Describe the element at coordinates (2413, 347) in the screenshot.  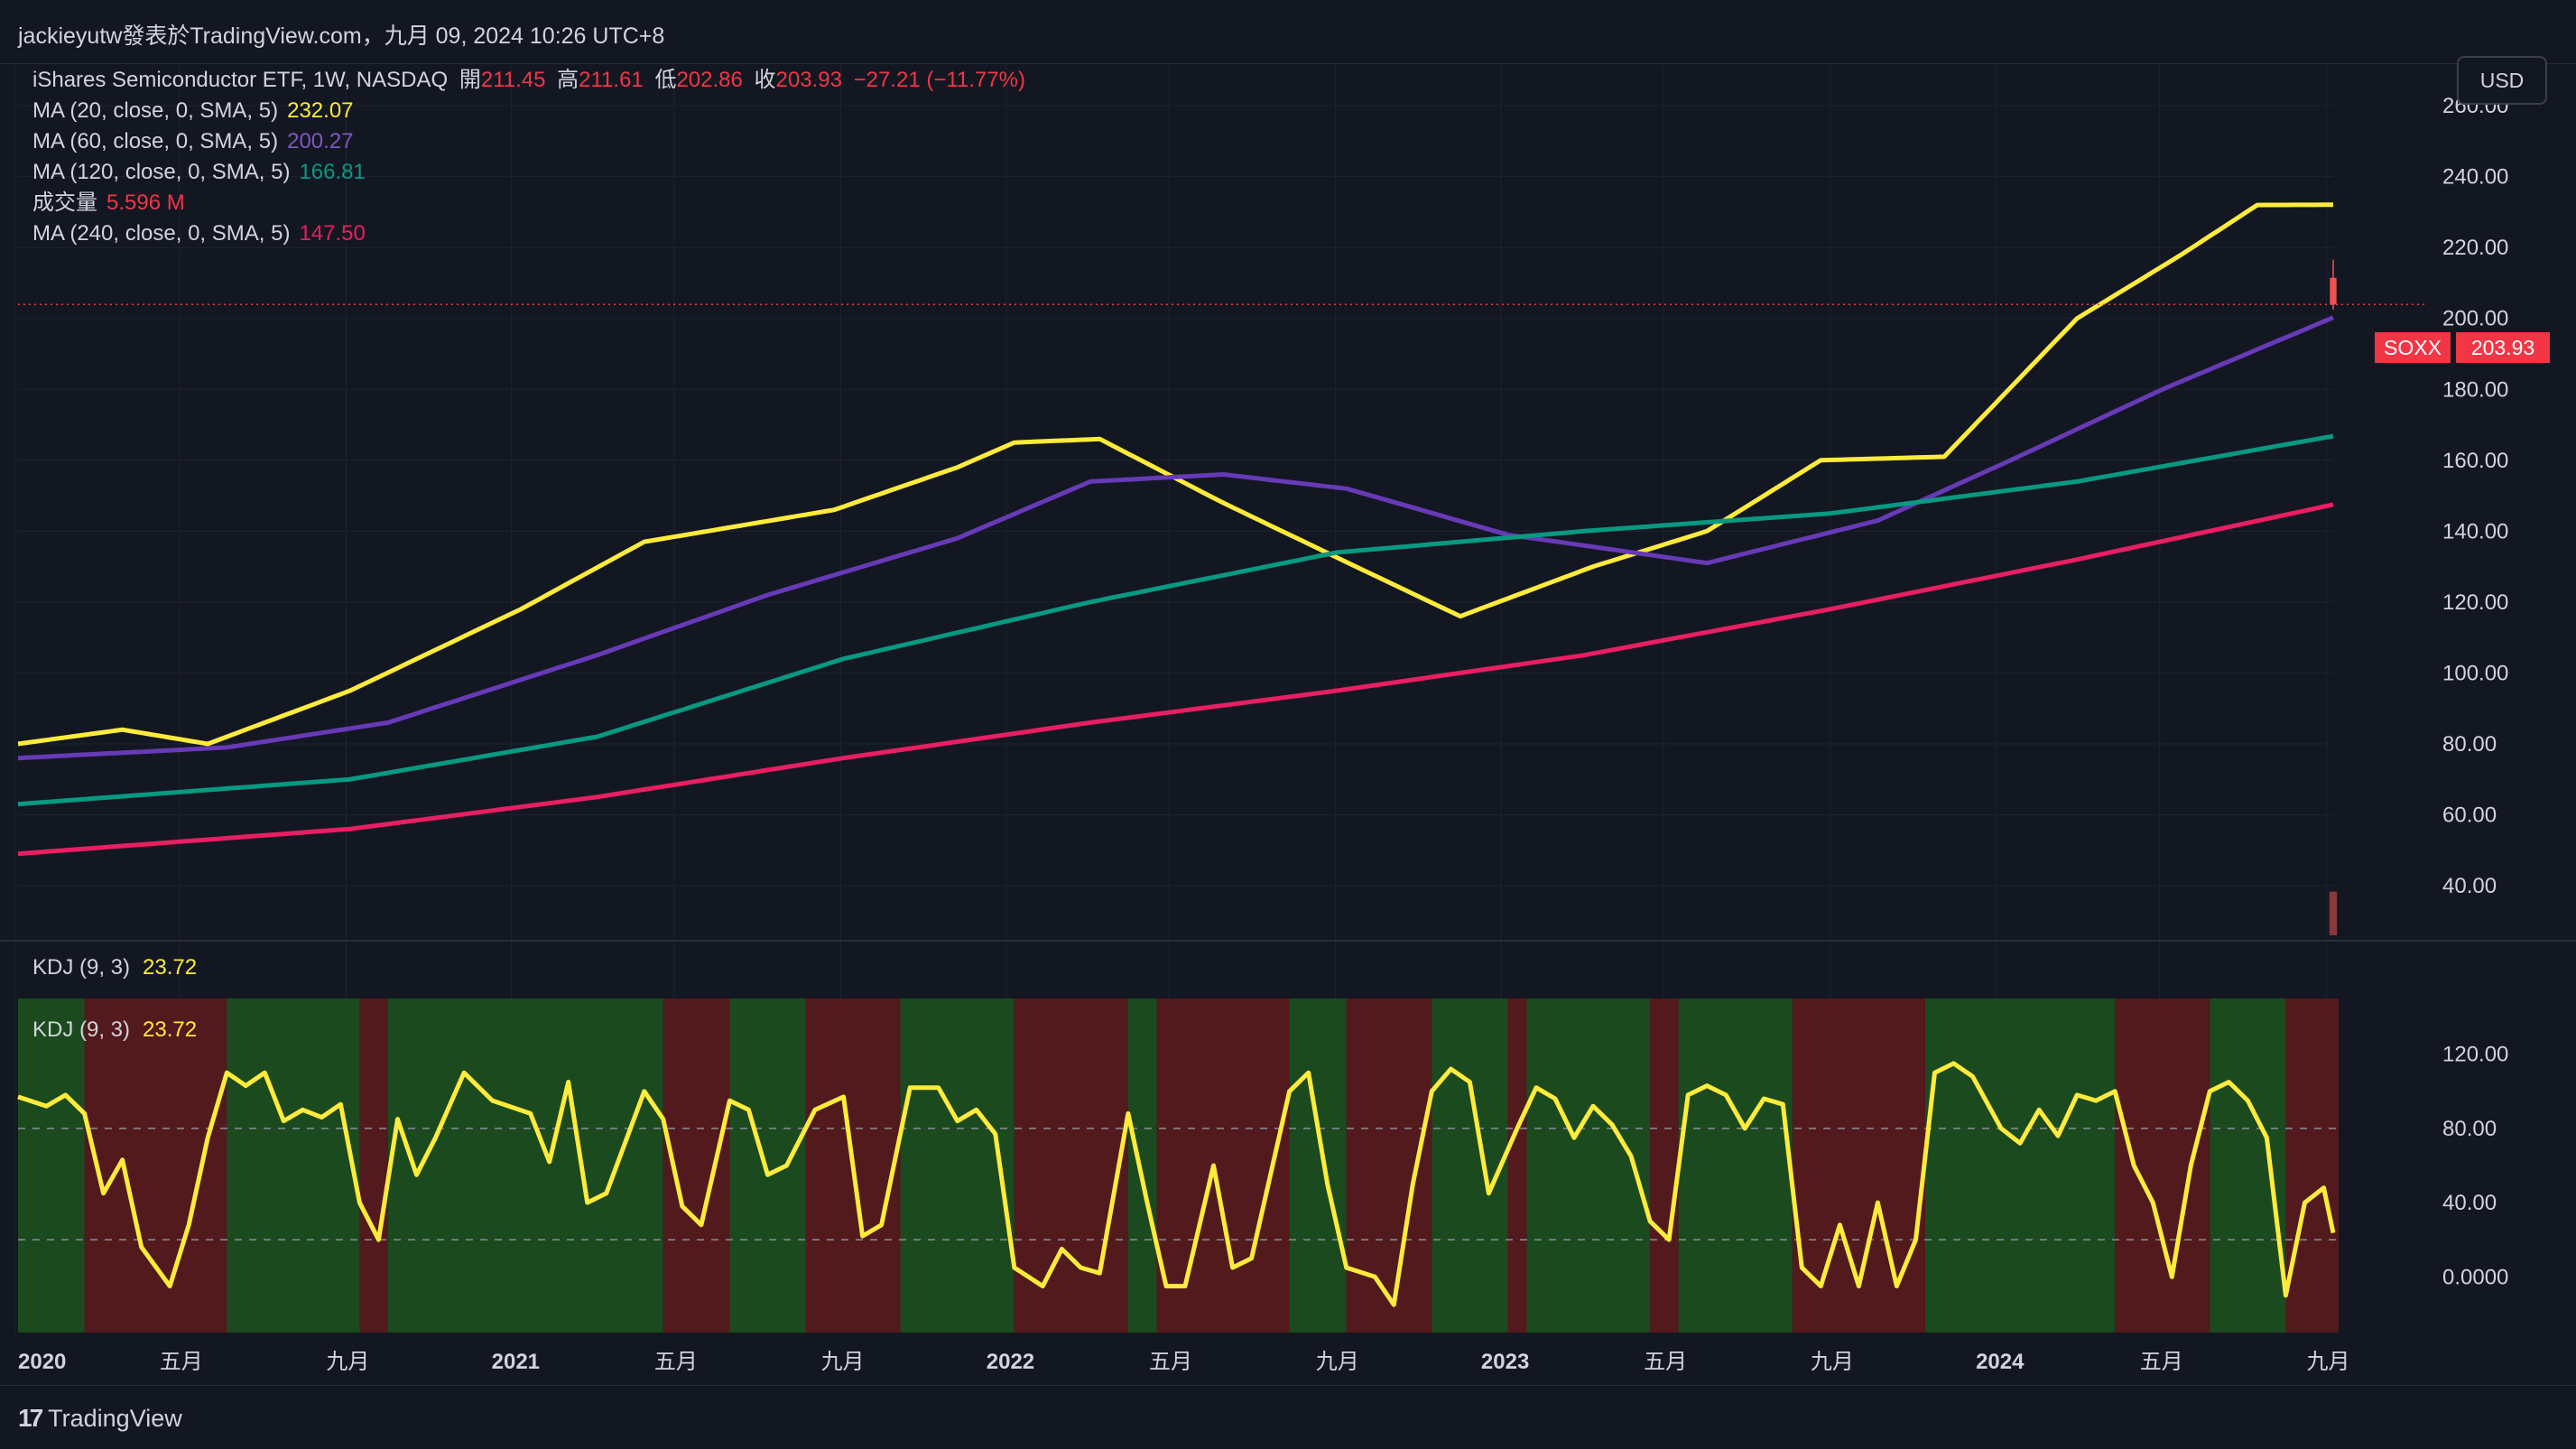
I see `symbol-tag: SOXX` at that location.